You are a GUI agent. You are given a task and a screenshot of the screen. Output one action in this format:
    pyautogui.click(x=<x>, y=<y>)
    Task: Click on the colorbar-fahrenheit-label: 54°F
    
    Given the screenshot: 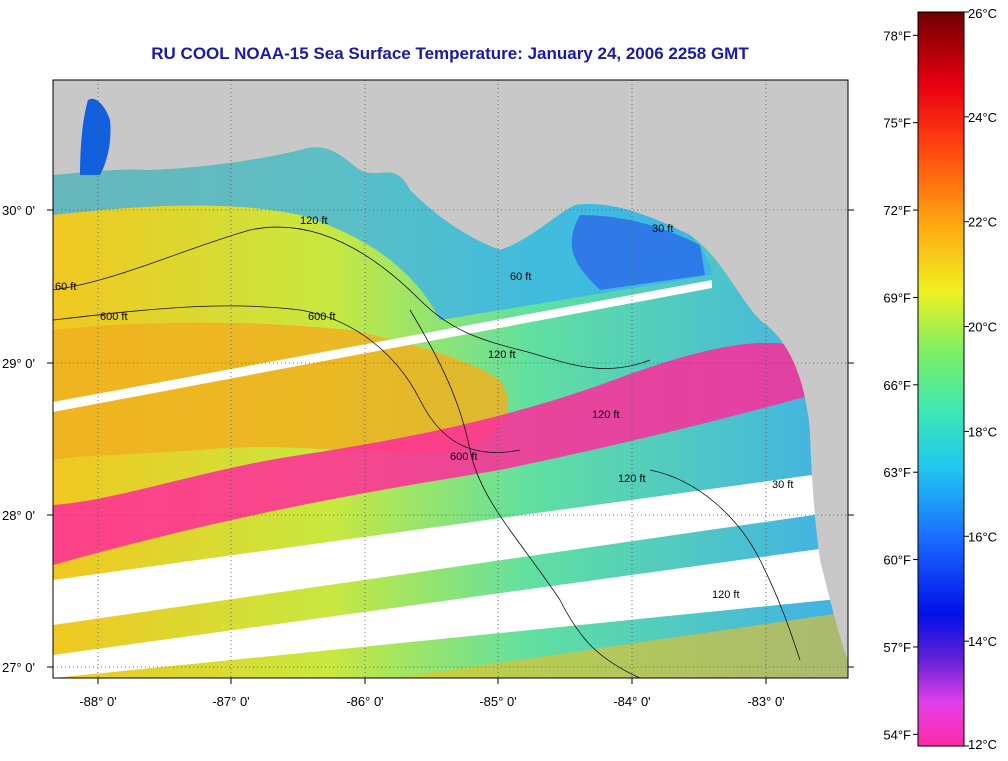 What is the action you would take?
    pyautogui.click(x=897, y=734)
    